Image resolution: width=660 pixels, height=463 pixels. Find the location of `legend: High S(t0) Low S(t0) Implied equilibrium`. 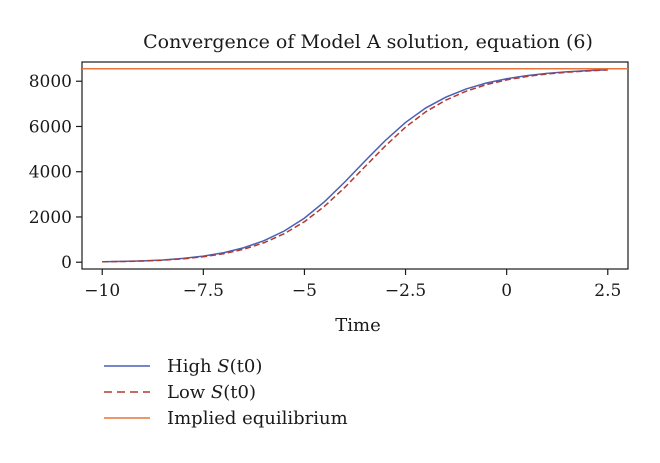

legend: High S(t0) Low S(t0) Implied equilibrium is located at coordinates (226, 392).